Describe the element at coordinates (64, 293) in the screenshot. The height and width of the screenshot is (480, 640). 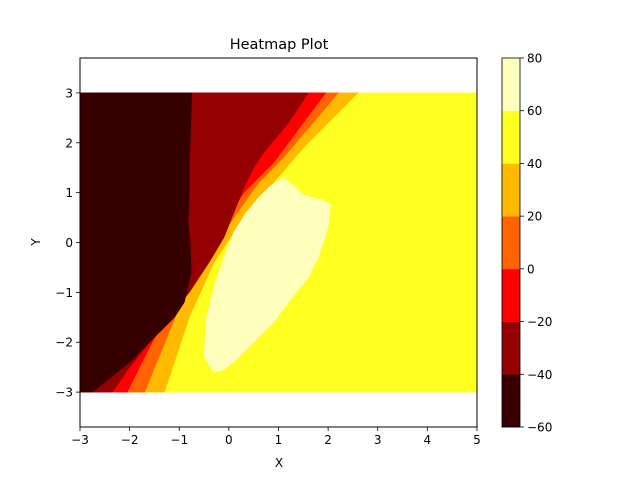
I see `y-tick-label: −1` at that location.